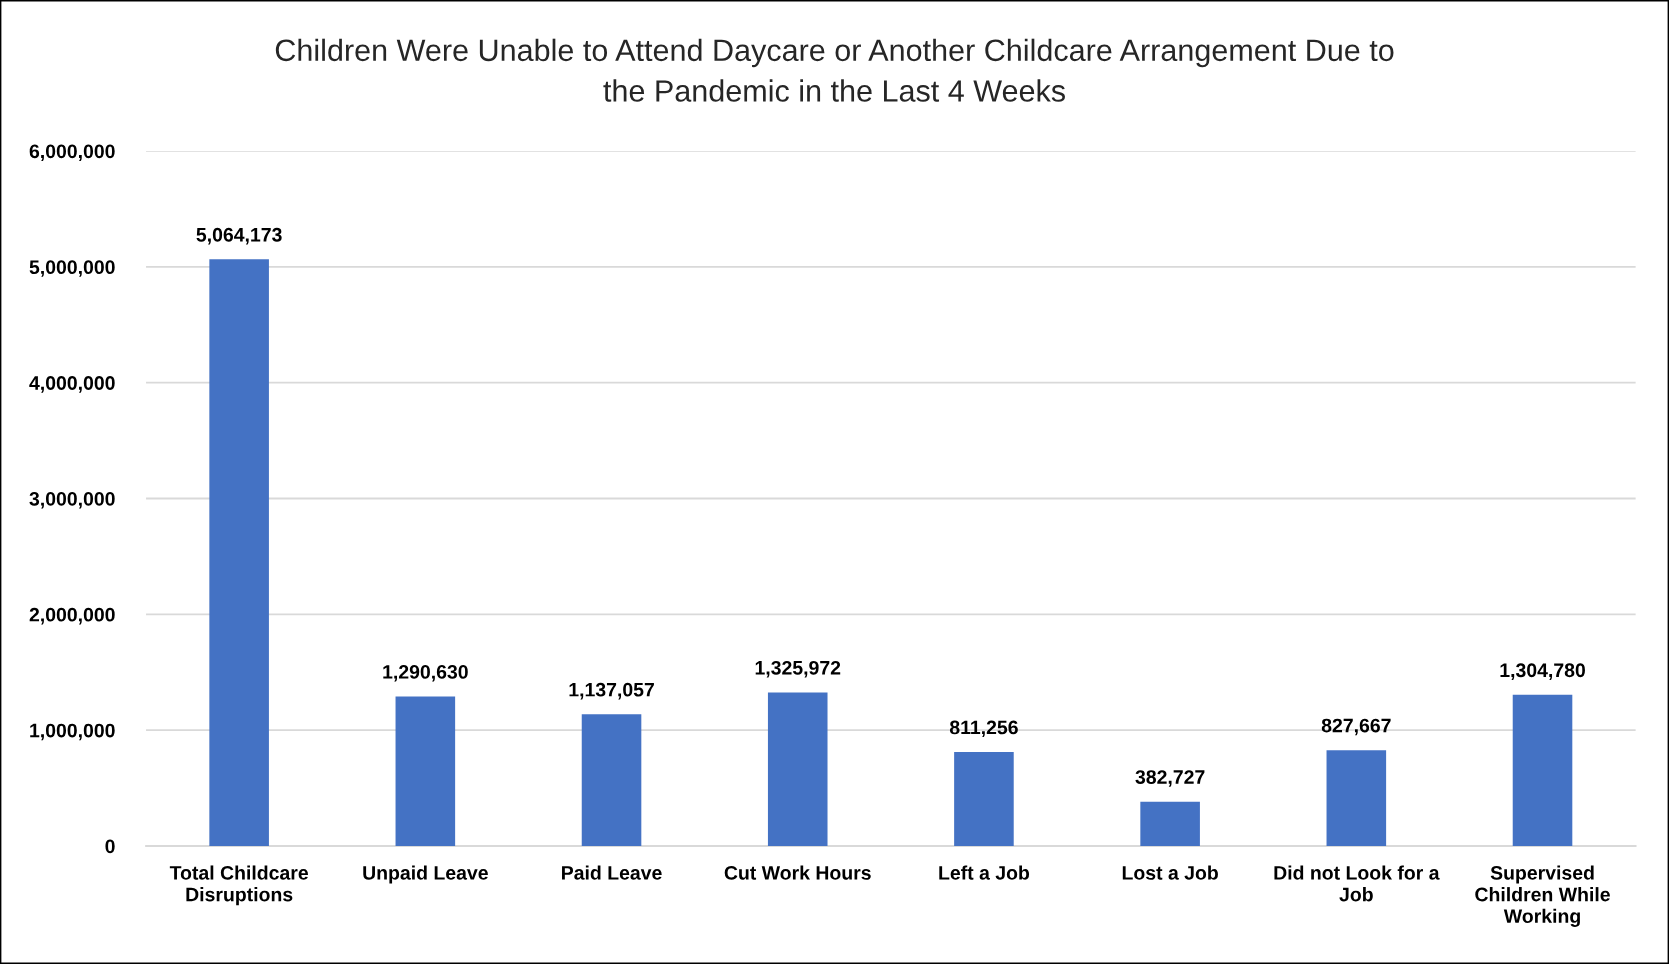  I want to click on data-label: 382,727, so click(1170, 778).